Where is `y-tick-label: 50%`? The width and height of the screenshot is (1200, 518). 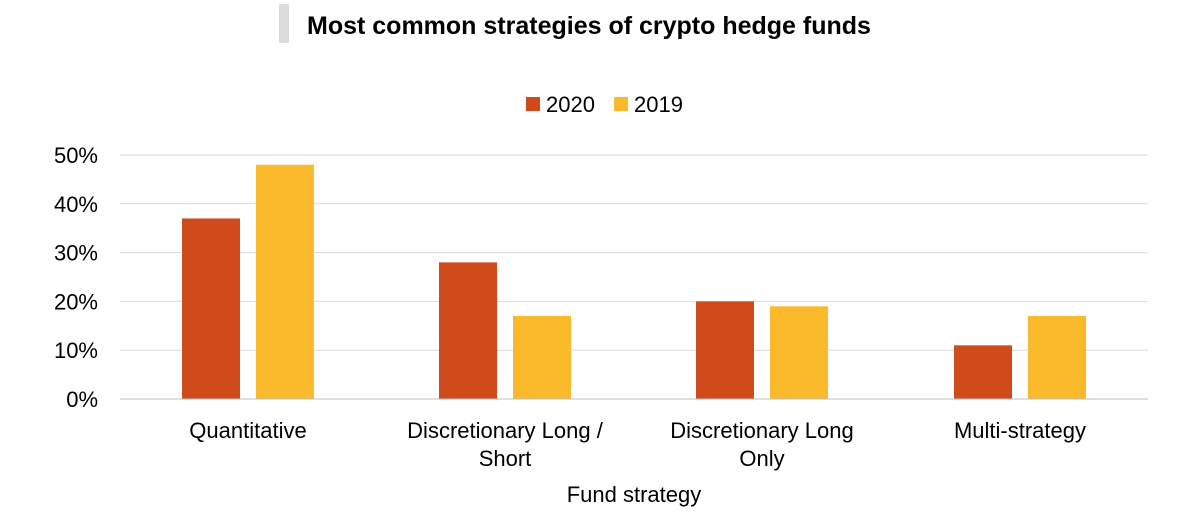 y-tick-label: 50% is located at coordinates (76, 155).